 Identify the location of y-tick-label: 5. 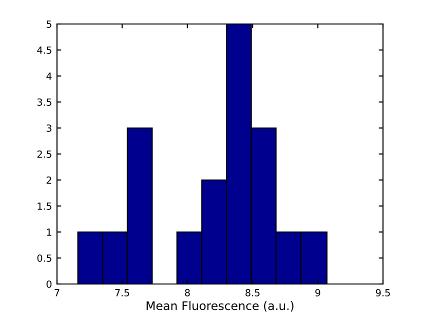
(49, 24).